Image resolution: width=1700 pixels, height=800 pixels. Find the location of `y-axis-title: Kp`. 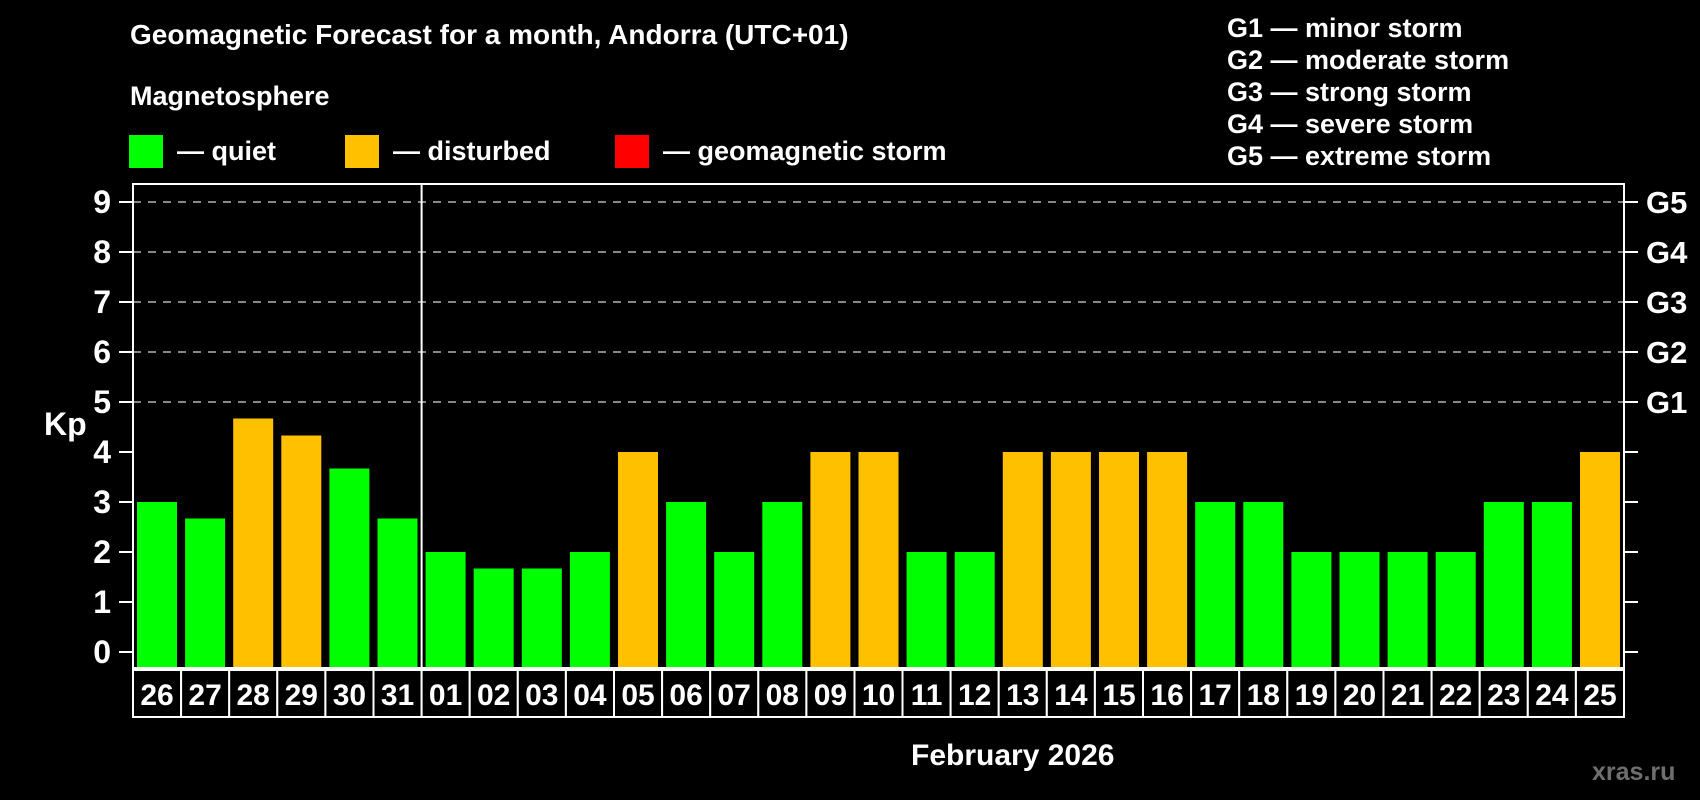

y-axis-title: Kp is located at coordinates (65, 424).